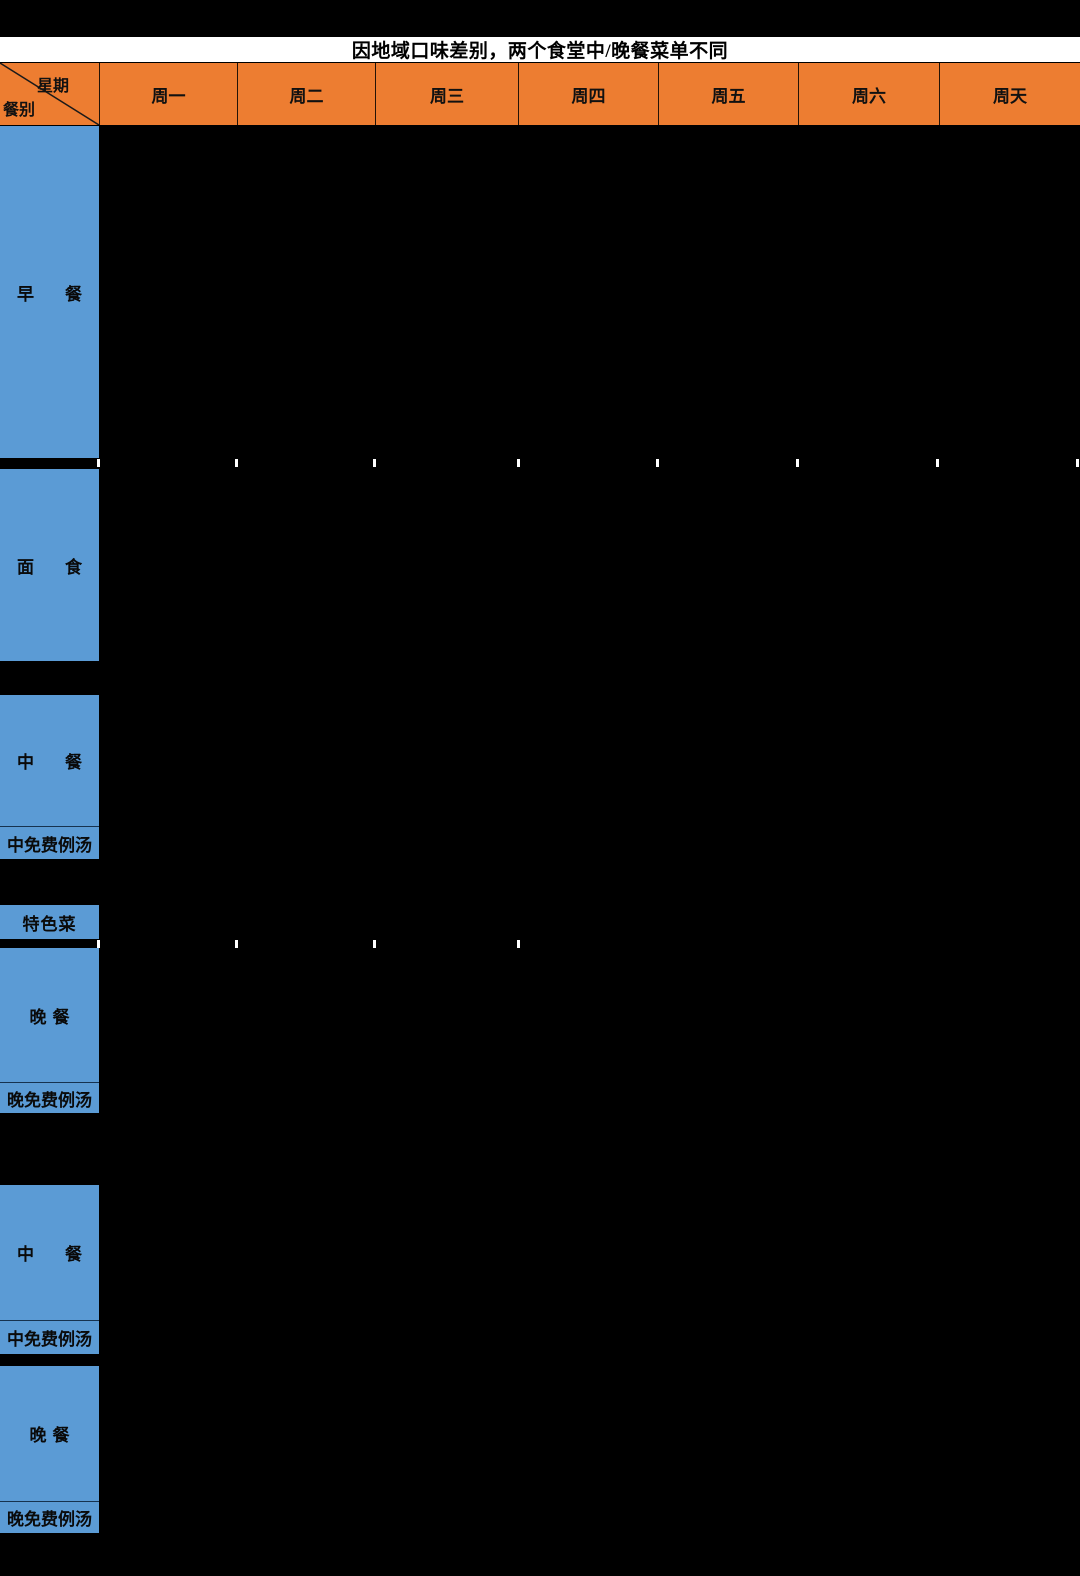 This screenshot has width=1080, height=1576. Describe the element at coordinates (446, 94) in the screenshot. I see `day-header-wednesday: 周三` at that location.